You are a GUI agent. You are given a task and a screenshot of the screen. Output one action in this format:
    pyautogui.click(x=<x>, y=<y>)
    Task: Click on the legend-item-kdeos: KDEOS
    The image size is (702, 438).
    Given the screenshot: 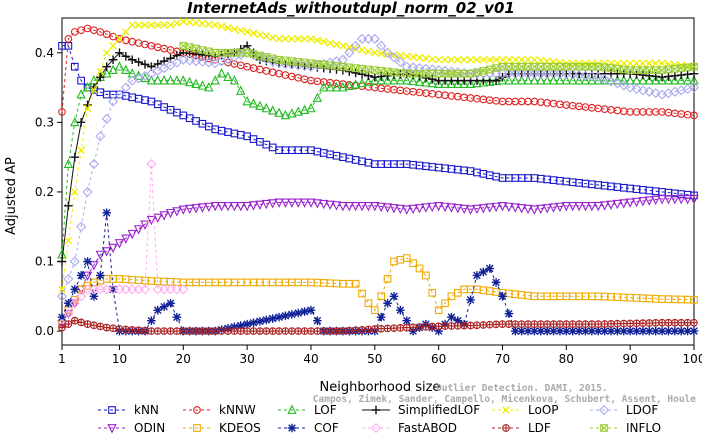 What is the action you would take?
    pyautogui.click(x=222, y=428)
    